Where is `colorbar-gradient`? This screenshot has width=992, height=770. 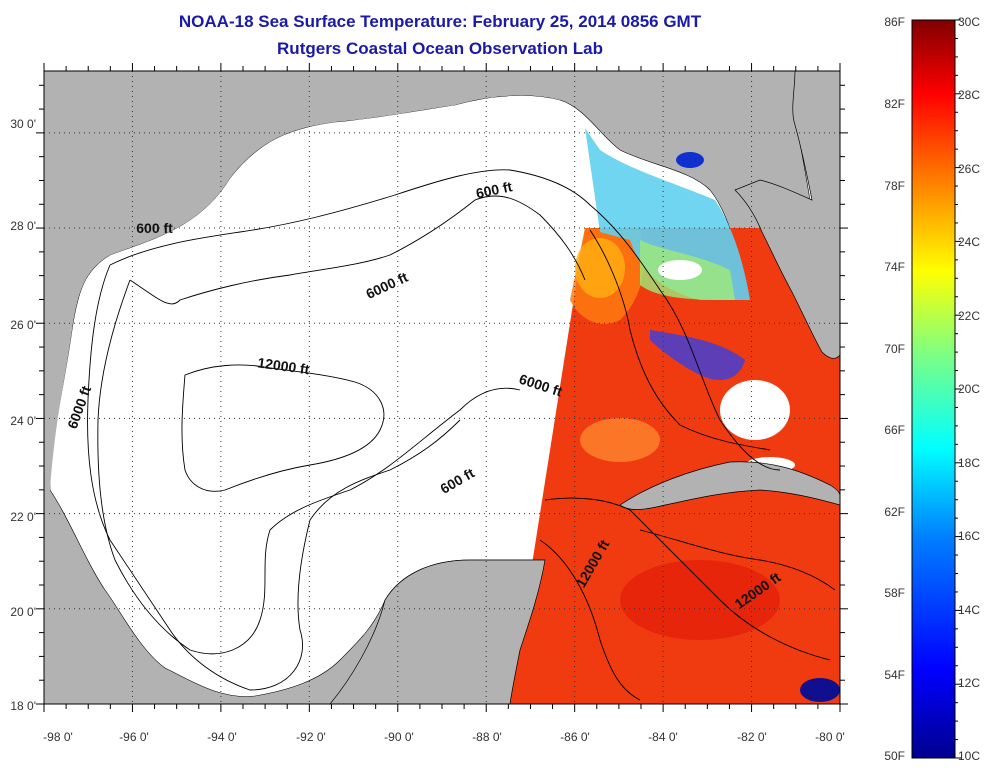
colorbar-gradient is located at coordinates (933, 389).